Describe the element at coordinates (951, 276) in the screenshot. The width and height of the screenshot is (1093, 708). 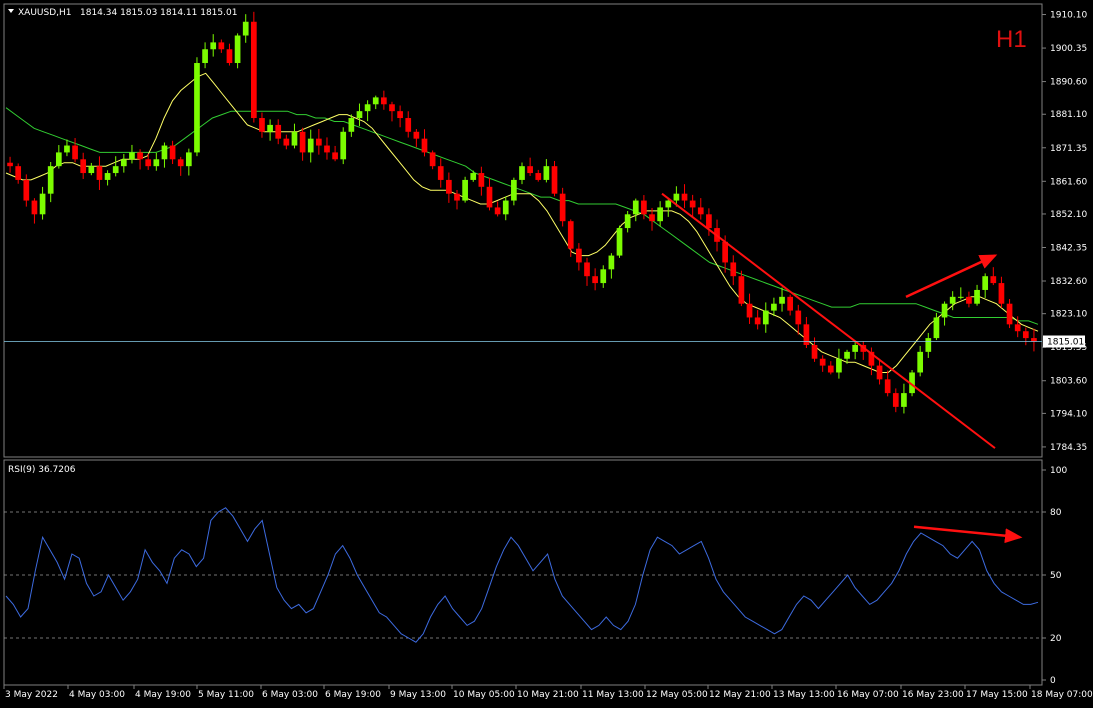
I see `price-up-arrow` at that location.